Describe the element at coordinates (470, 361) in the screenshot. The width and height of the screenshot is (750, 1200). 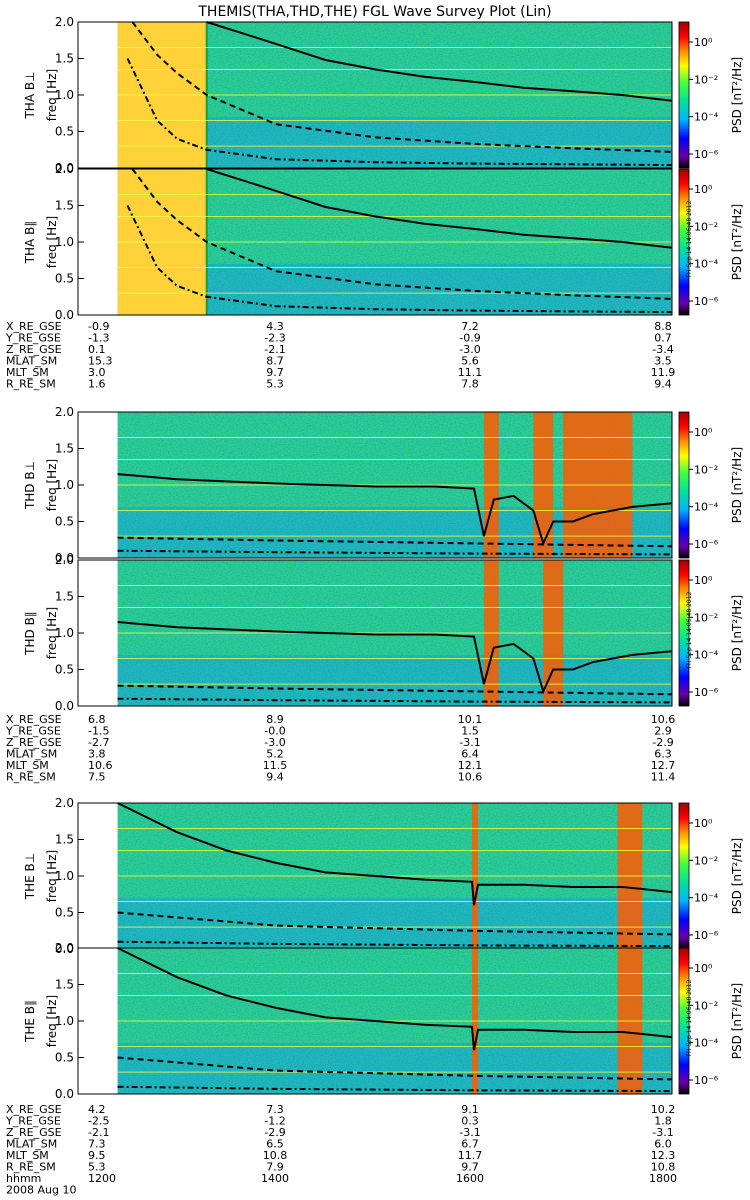
I see `ephemeris-value: 5.6` at that location.